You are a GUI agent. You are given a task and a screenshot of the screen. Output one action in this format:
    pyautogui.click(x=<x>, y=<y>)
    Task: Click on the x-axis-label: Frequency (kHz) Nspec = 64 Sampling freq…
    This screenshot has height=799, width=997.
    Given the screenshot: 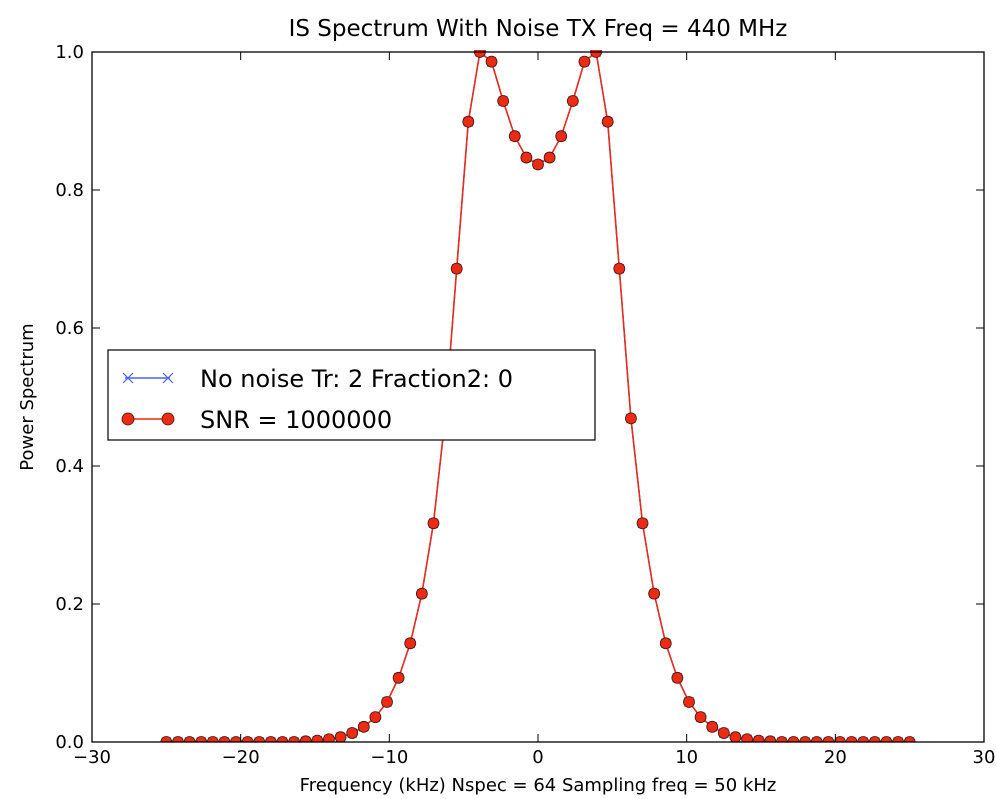 What is the action you would take?
    pyautogui.click(x=538, y=785)
    